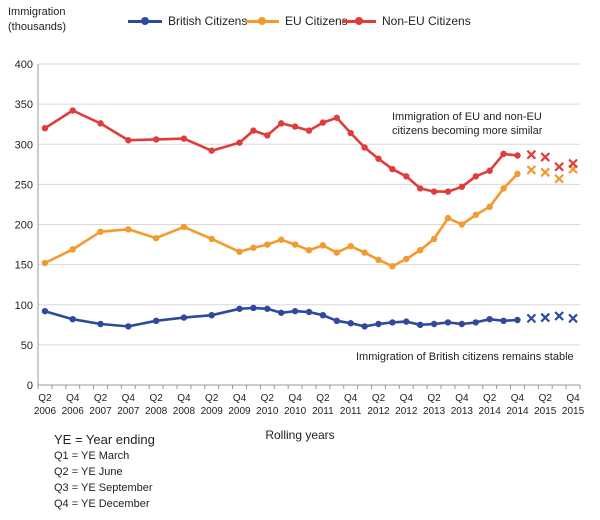  Describe the element at coordinates (262, 20) in the screenshot. I see `legend-swatch-eu` at that location.